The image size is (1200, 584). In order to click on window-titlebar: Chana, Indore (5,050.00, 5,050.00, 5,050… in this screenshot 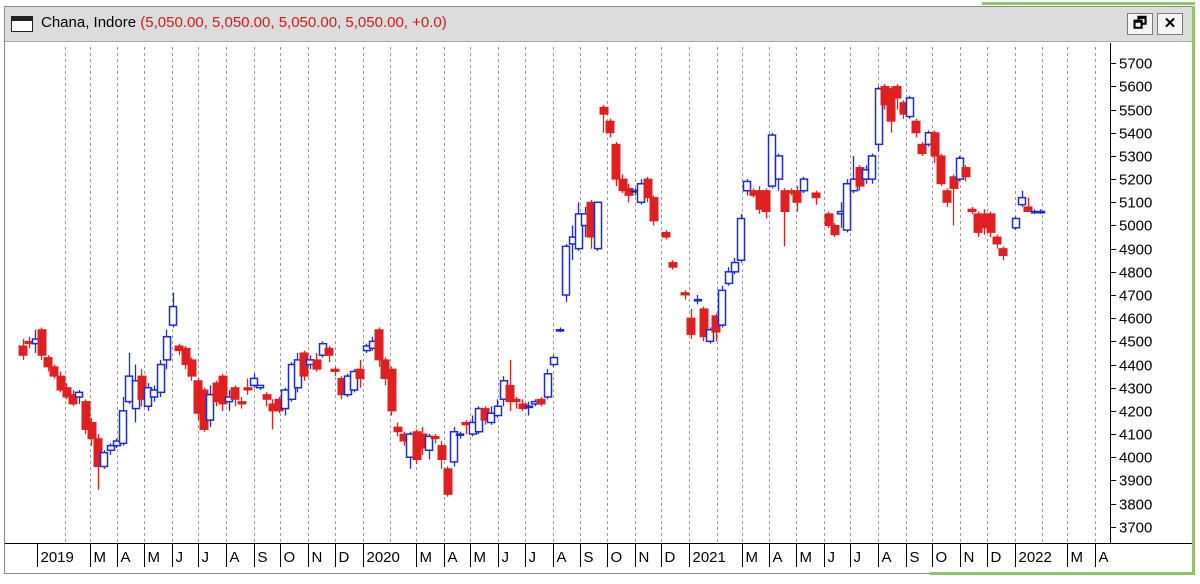, I will do `click(599, 24)`.